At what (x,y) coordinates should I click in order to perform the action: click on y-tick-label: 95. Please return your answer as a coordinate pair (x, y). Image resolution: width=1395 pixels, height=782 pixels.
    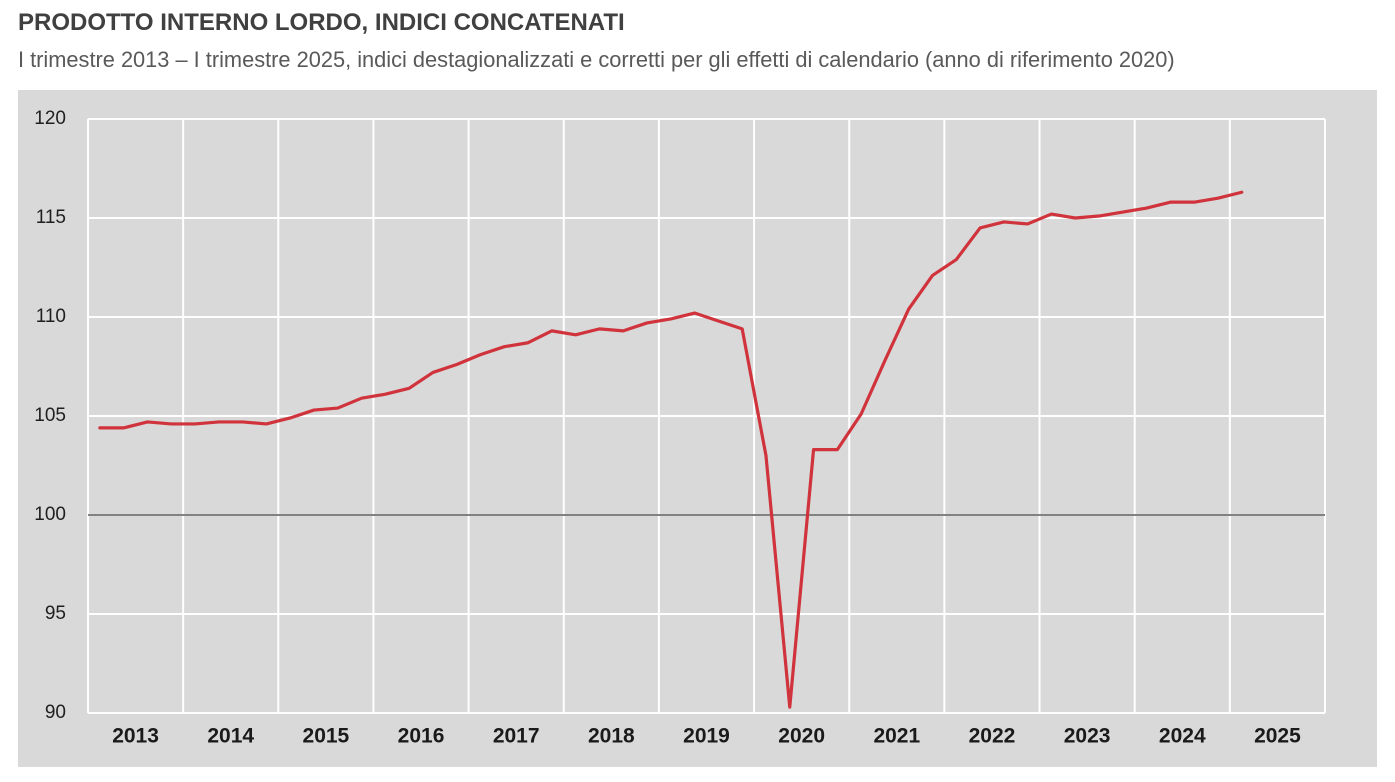
    Looking at the image, I should click on (55, 613).